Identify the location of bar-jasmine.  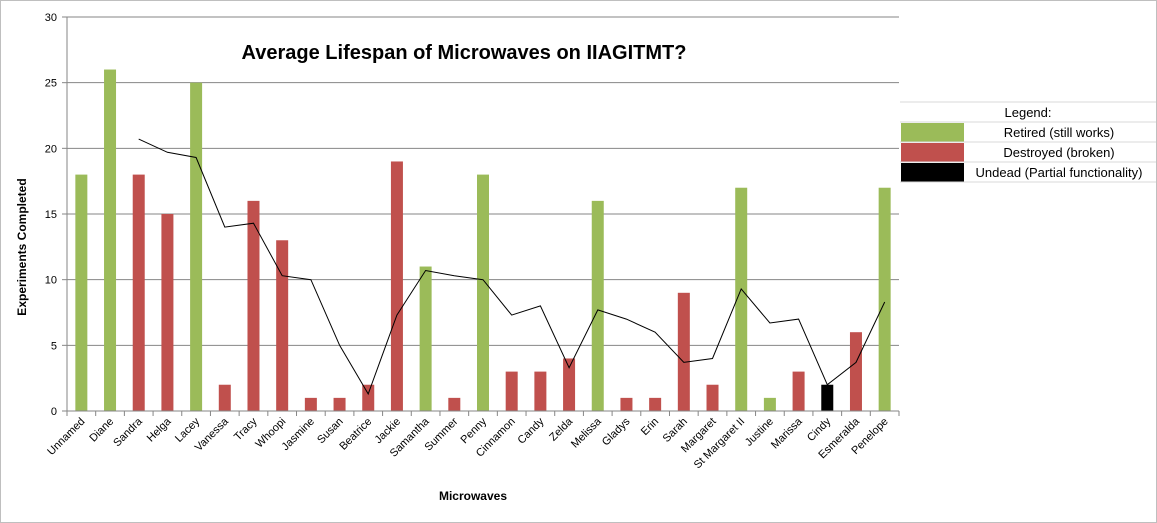
(310, 404).